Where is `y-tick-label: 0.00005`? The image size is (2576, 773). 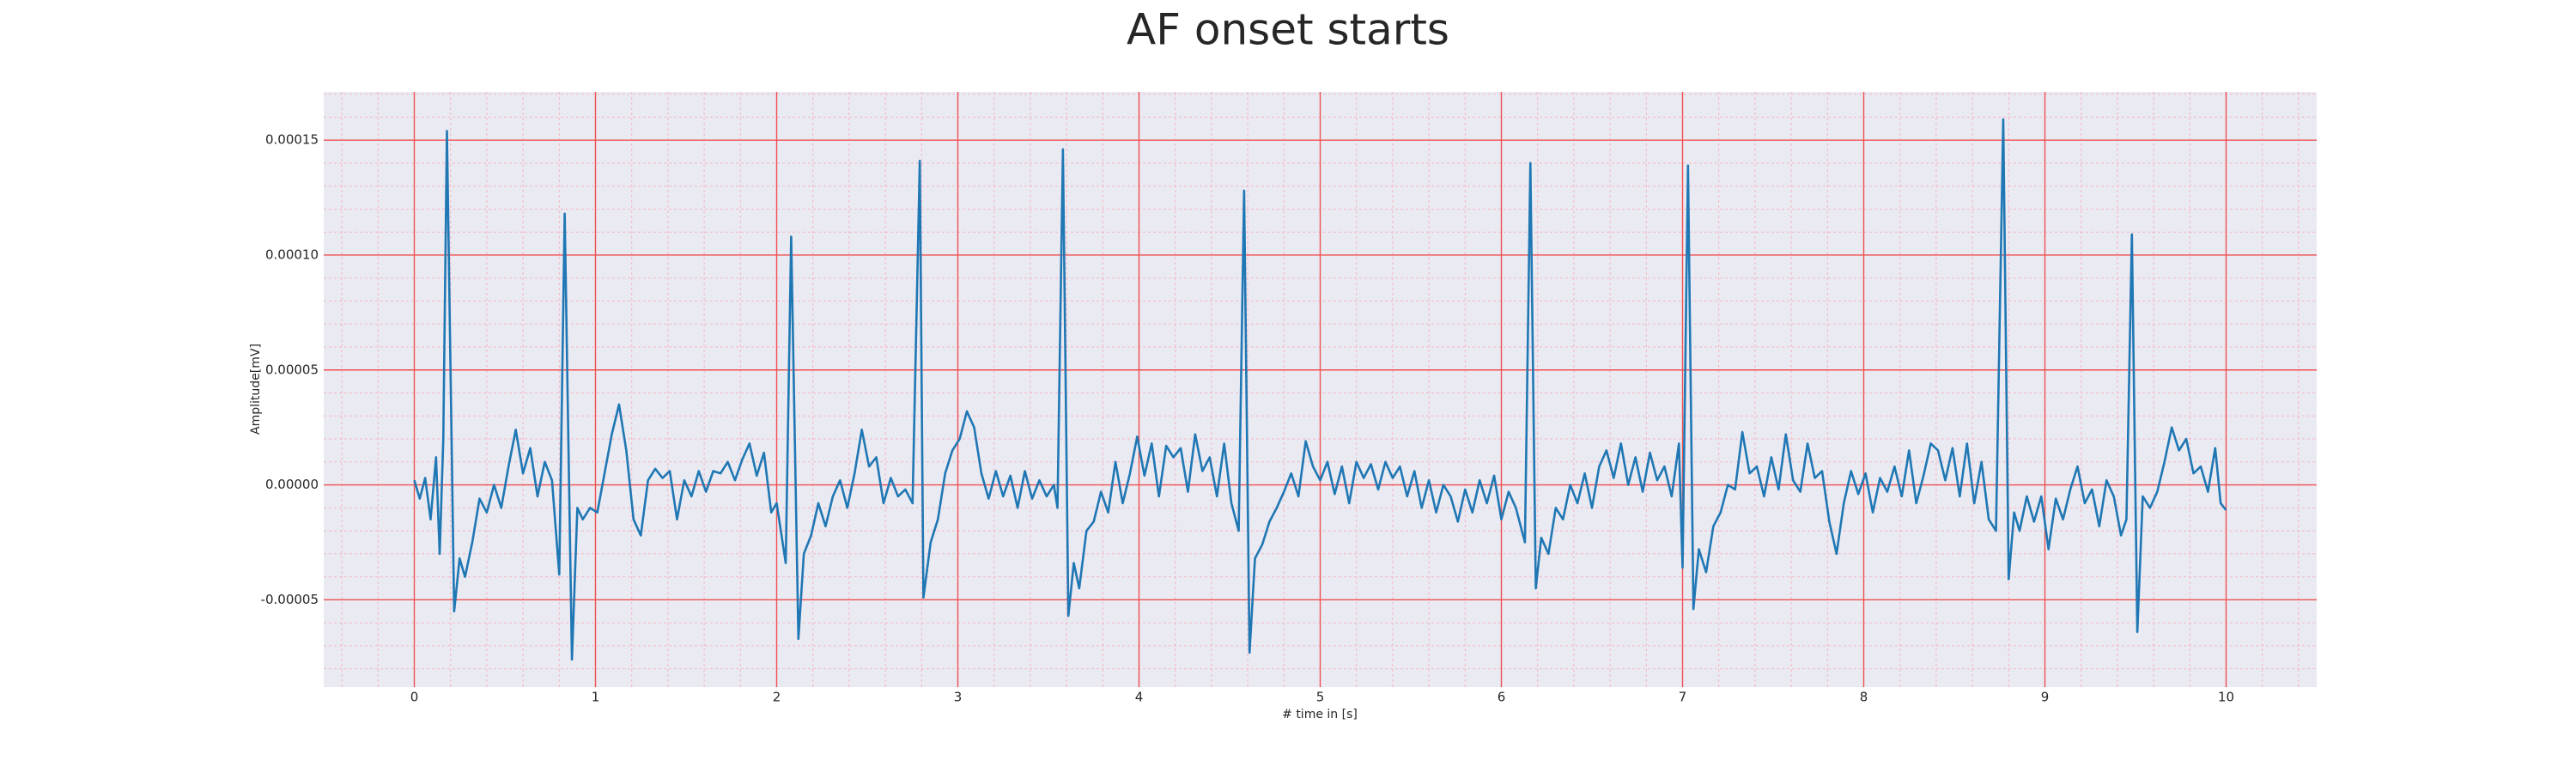 y-tick-label: 0.00005 is located at coordinates (292, 369).